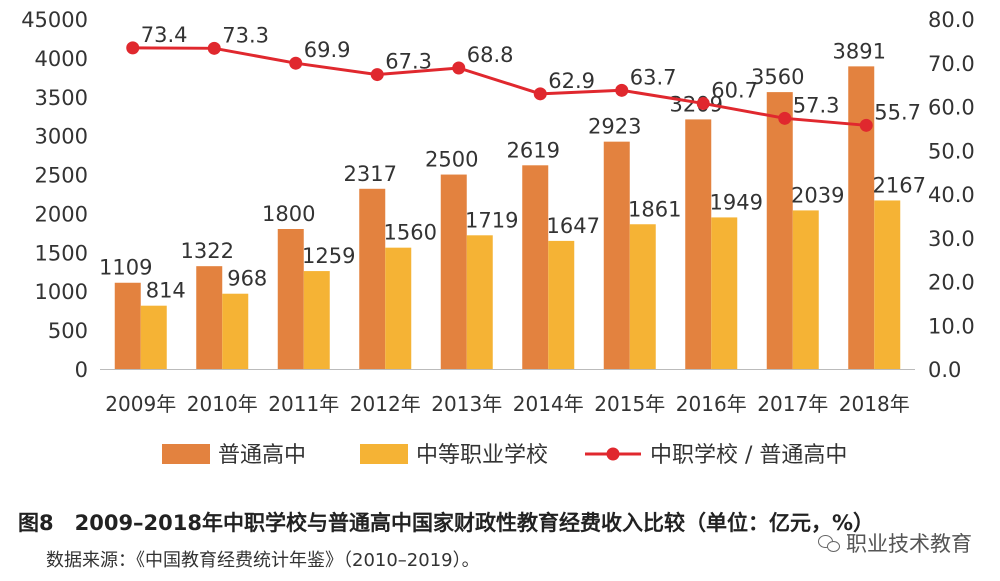 The image size is (1000, 581). I want to click on y-left-tick-label: 3500, so click(61, 98).